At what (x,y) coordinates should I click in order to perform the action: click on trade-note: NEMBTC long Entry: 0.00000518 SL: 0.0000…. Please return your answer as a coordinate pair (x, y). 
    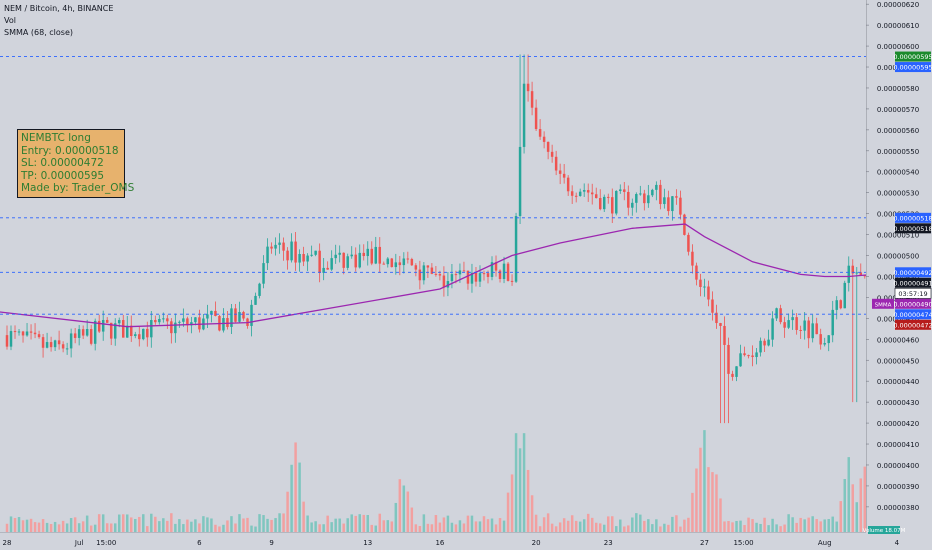
    Looking at the image, I should click on (76, 163).